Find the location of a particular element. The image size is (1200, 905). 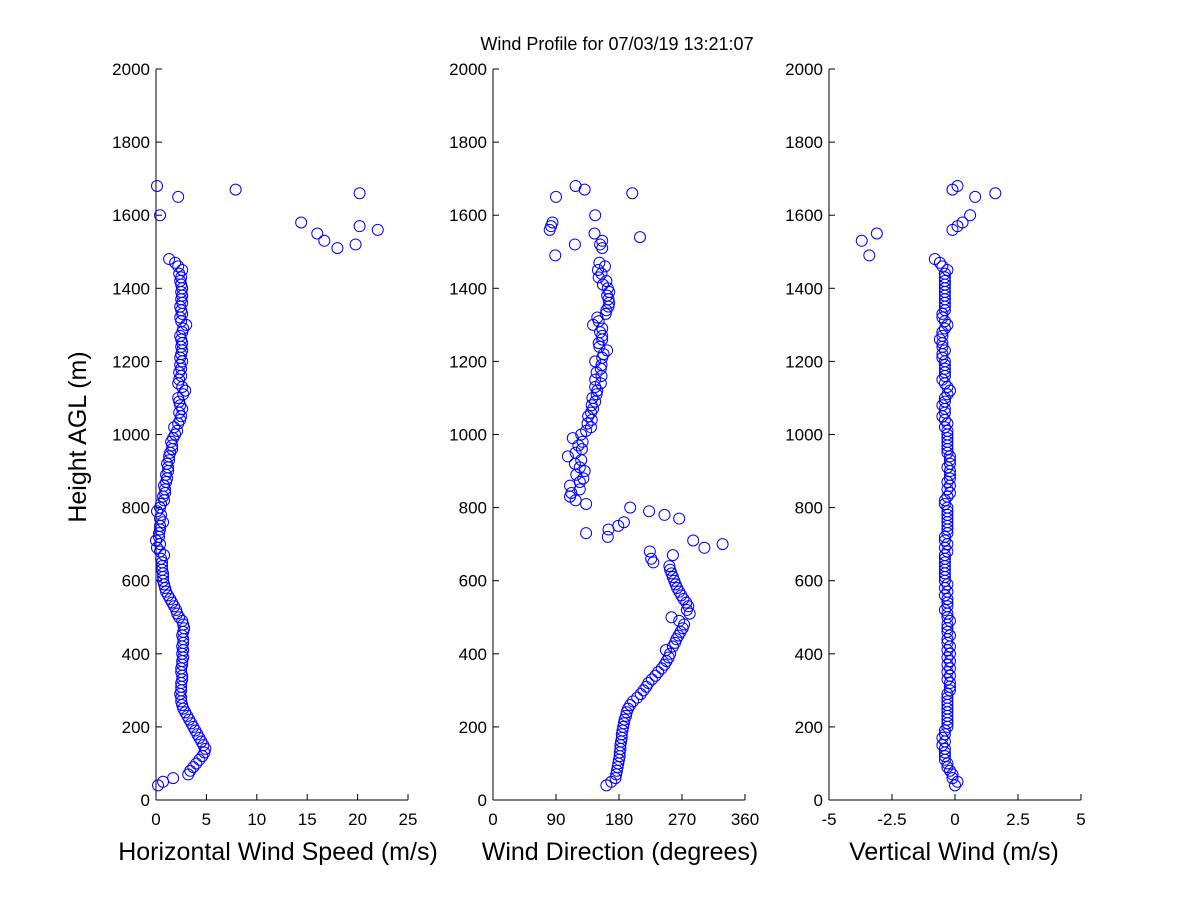

x-tick-label: 10 is located at coordinates (256, 819).